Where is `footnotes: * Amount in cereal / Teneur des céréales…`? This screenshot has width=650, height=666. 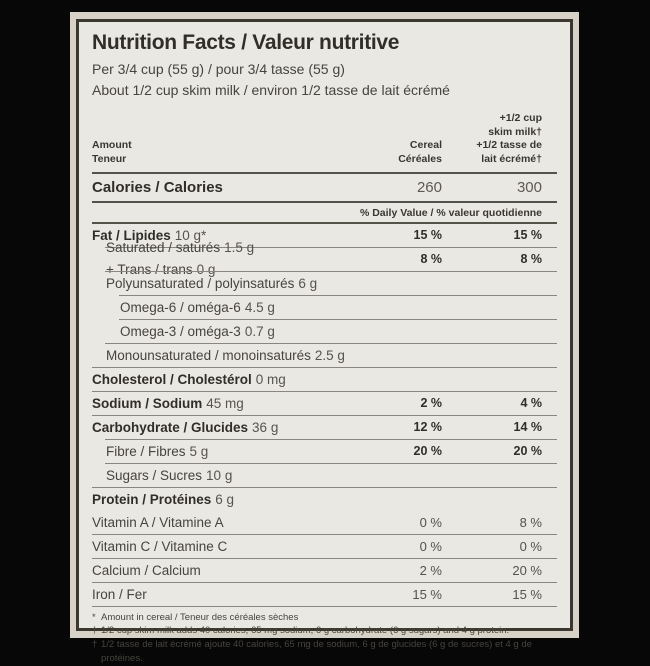
footnotes: * Amount in cereal / Teneur des céréales… is located at coordinates (324, 638).